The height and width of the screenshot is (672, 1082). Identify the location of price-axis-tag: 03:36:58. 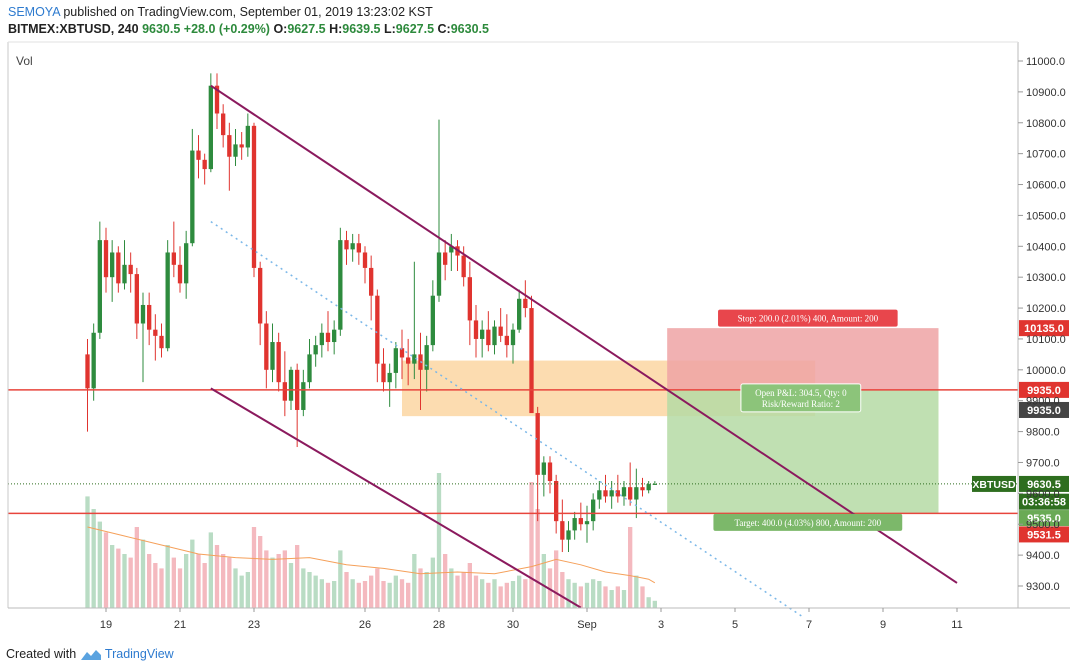
(1044, 501).